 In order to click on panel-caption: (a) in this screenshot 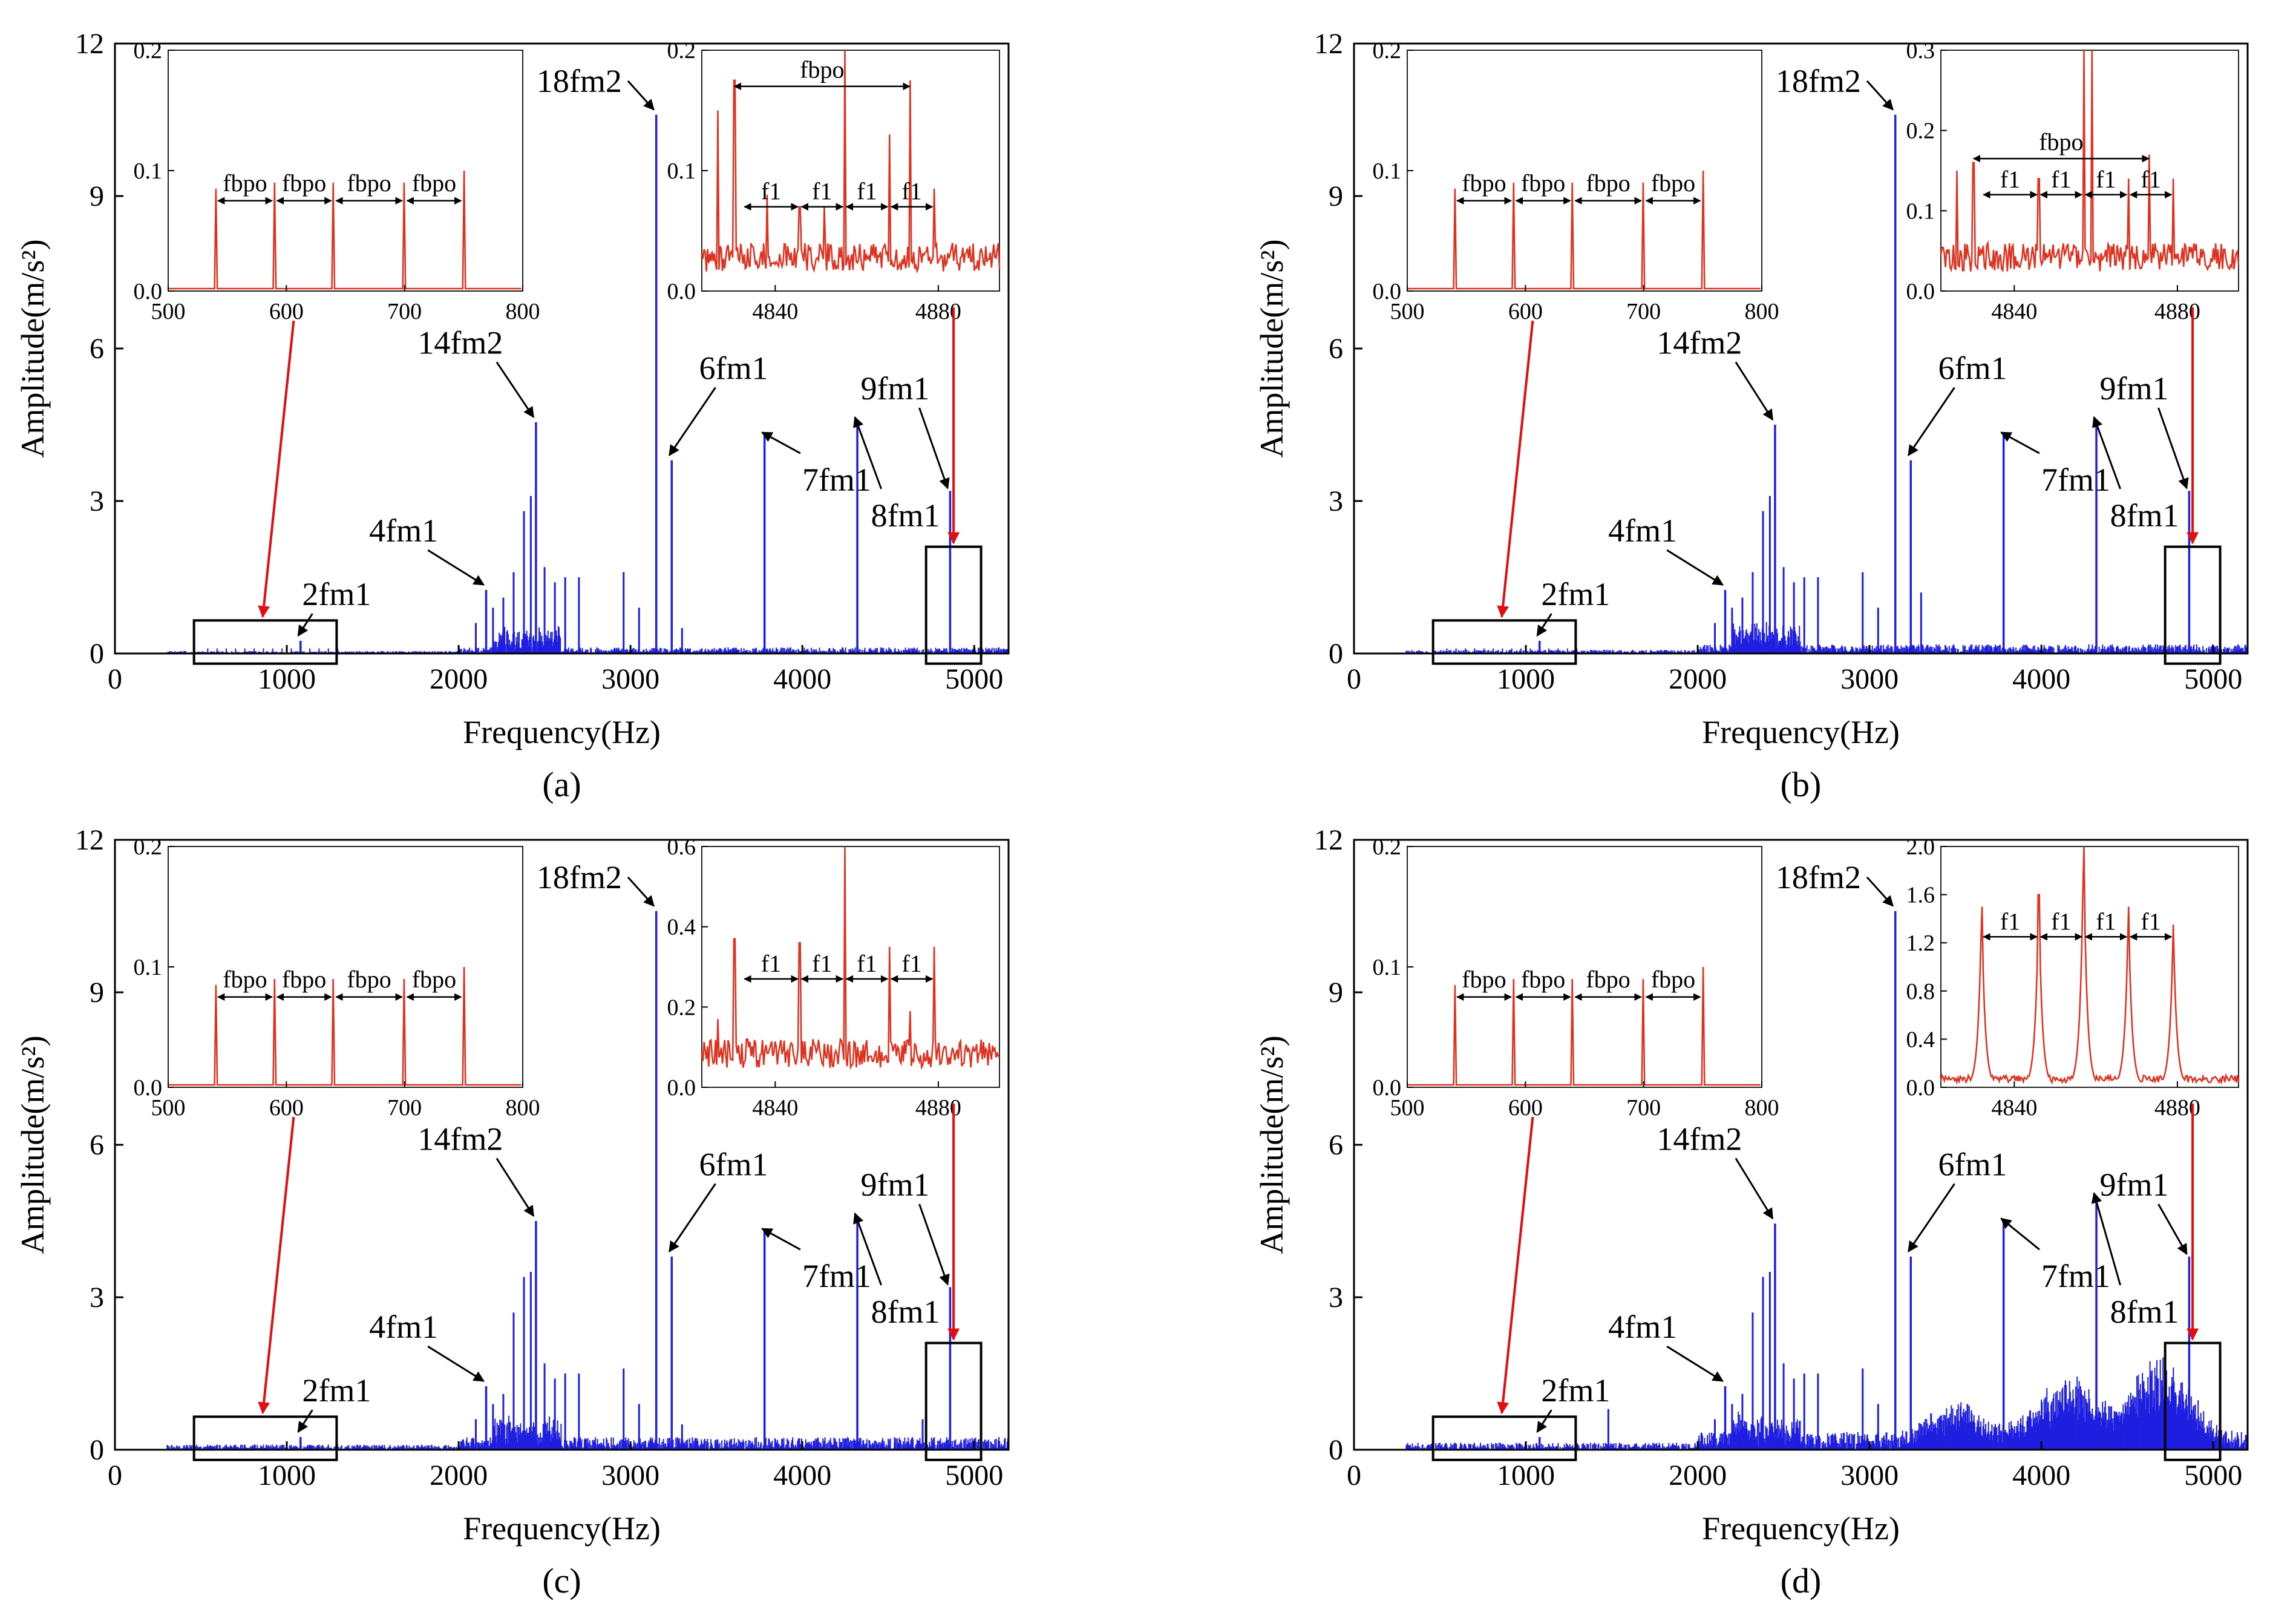, I will do `click(561, 784)`.